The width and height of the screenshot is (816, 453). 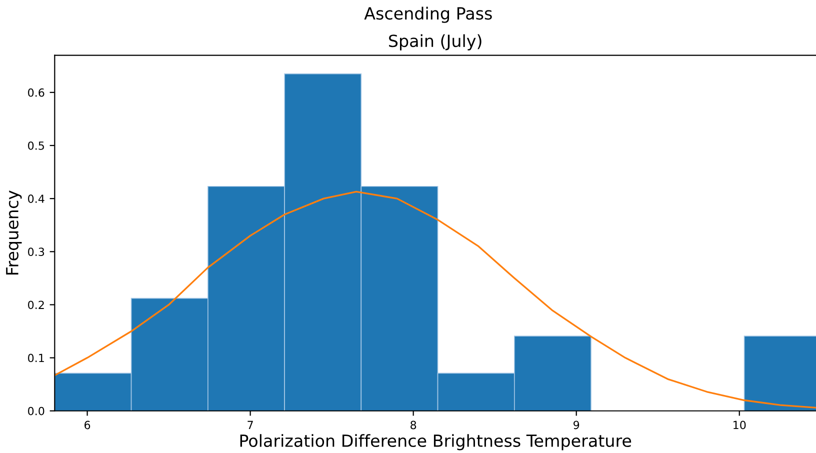 I want to click on y-axis-title: Frequency, so click(x=14, y=232).